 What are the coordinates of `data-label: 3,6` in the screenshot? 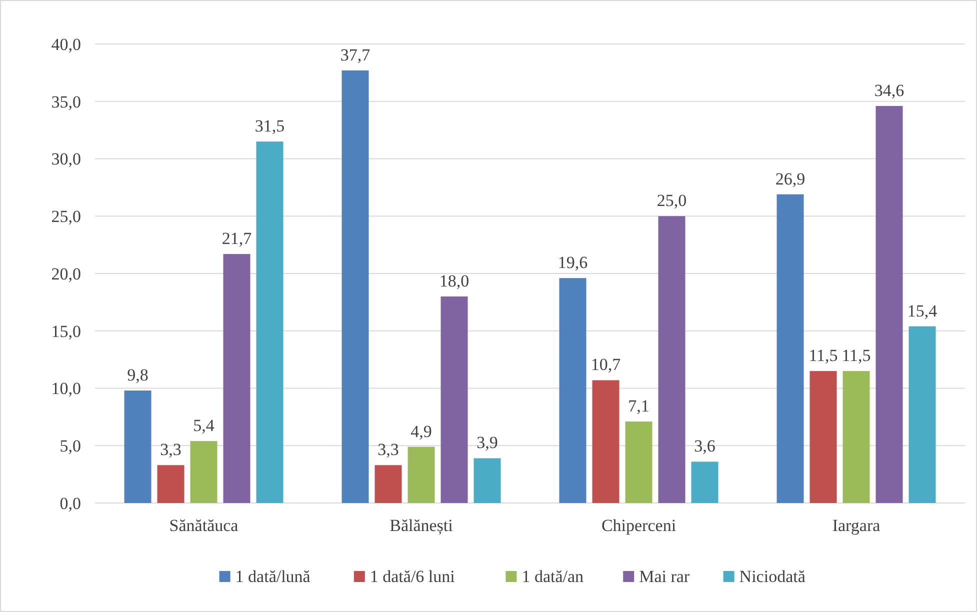 It's located at (705, 446).